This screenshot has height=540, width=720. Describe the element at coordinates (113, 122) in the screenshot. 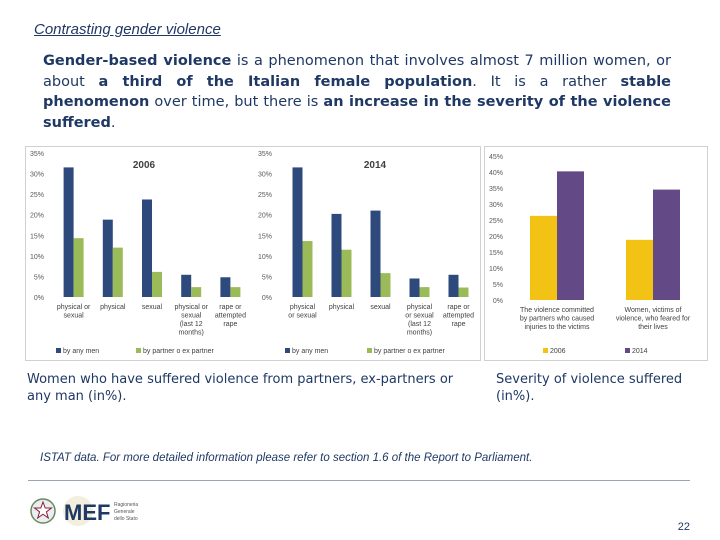

I see `intro-text-4: .` at that location.